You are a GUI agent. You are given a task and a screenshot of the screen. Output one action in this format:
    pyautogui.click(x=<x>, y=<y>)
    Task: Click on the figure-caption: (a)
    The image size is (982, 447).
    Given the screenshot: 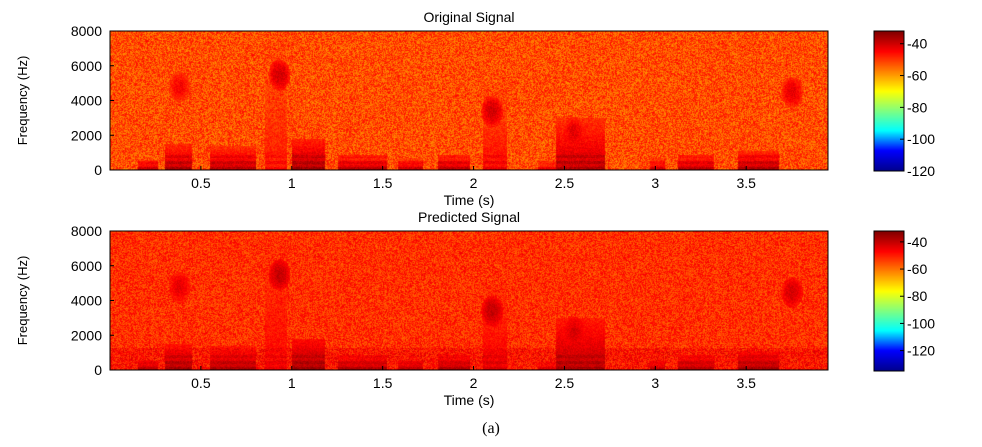 What is the action you would take?
    pyautogui.click(x=491, y=428)
    